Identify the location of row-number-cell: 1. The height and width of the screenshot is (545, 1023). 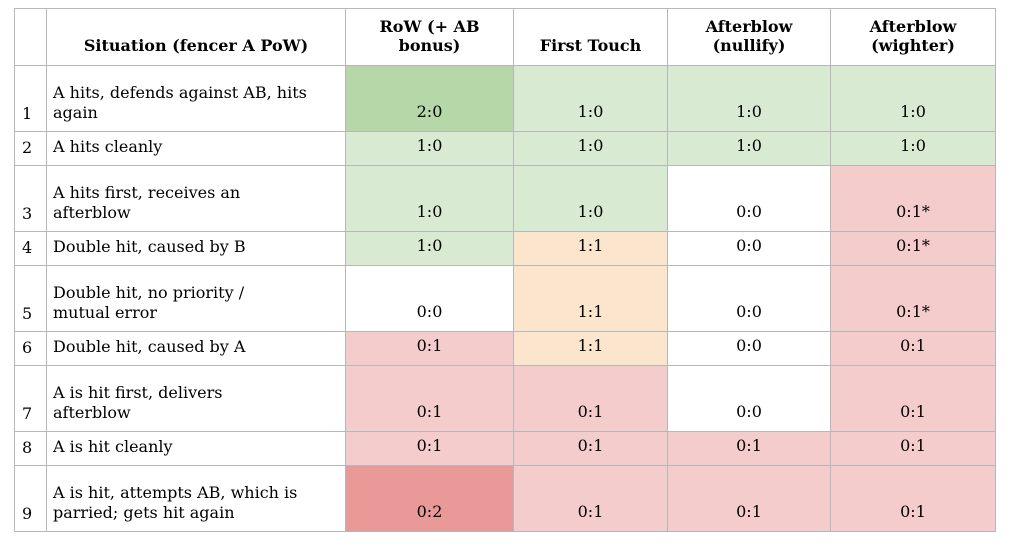
(30, 98).